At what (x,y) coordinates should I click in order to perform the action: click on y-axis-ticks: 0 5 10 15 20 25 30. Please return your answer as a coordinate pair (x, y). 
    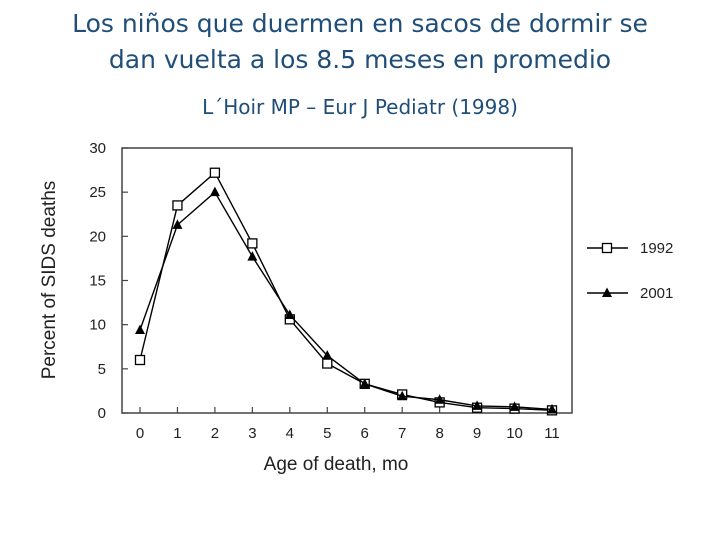
    Looking at the image, I should click on (108, 281).